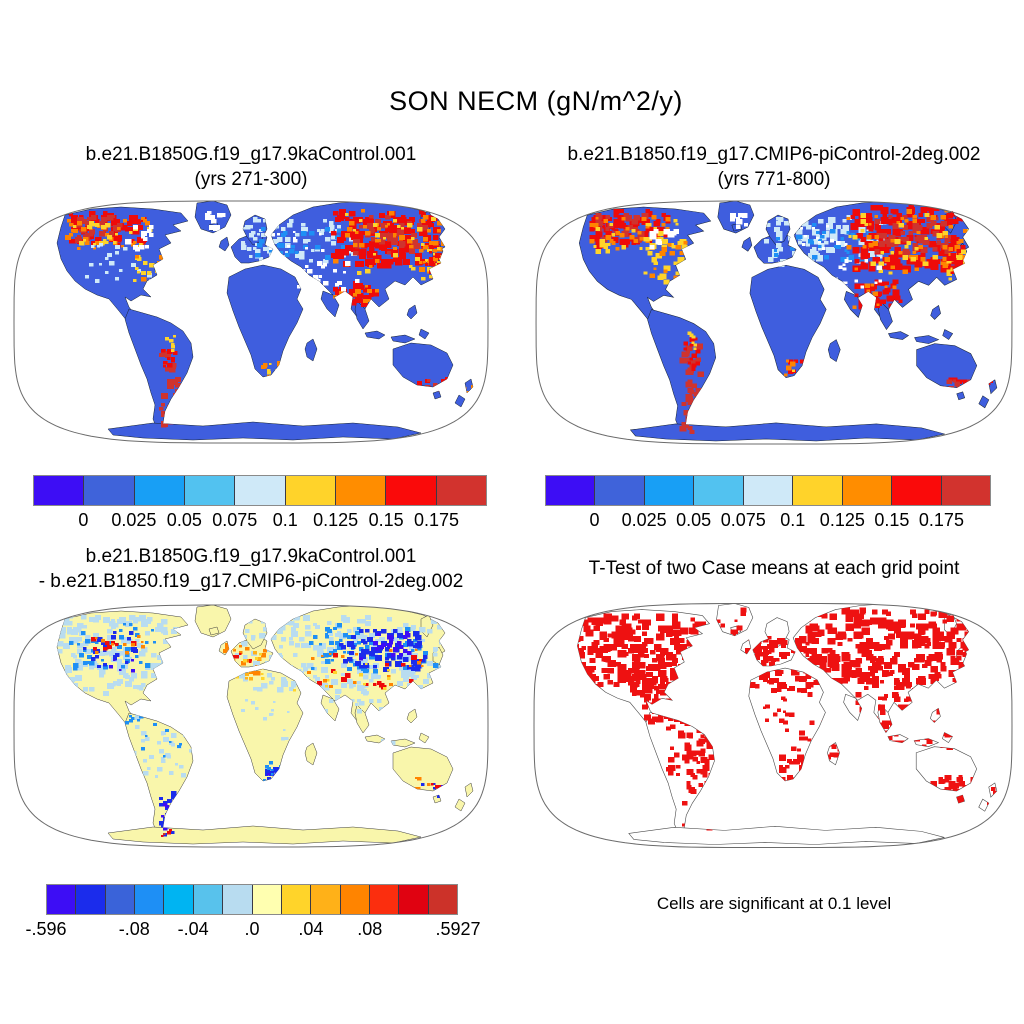 This screenshot has width=1024, height=1024. What do you see at coordinates (774, 903) in the screenshot?
I see `significance-note: Cells are significant at 0.1 level` at bounding box center [774, 903].